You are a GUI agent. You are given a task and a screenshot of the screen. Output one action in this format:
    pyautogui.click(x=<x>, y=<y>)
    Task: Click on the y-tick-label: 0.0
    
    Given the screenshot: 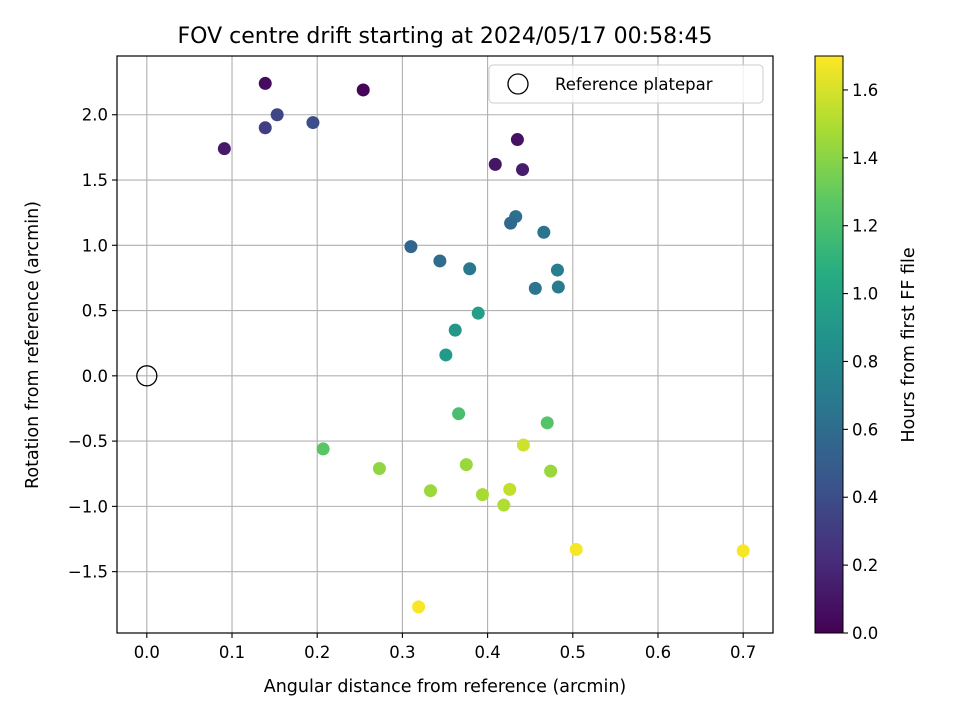 What is the action you would take?
    pyautogui.click(x=95, y=376)
    